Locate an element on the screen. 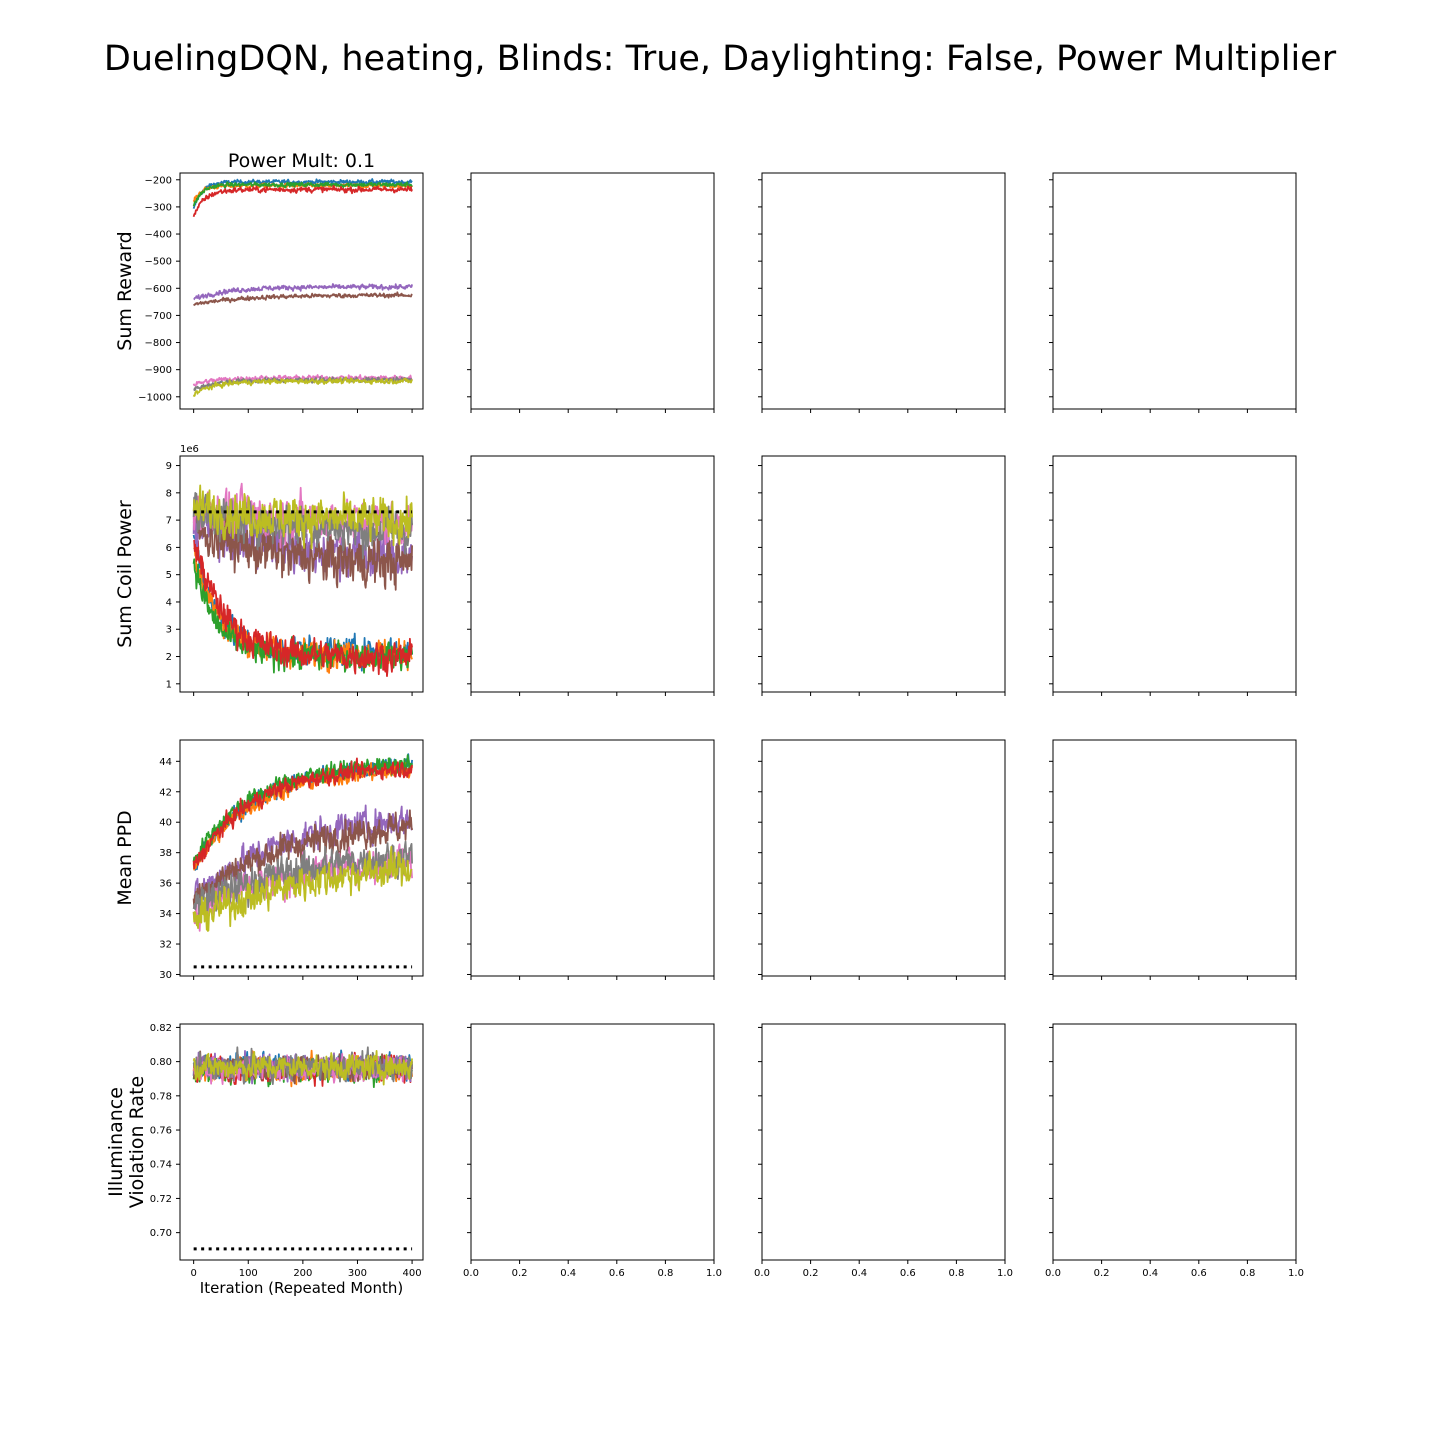 Image resolution: width=1440 pixels, height=1440 pixels. y-tick-label: 0.70 is located at coordinates (161, 1233).